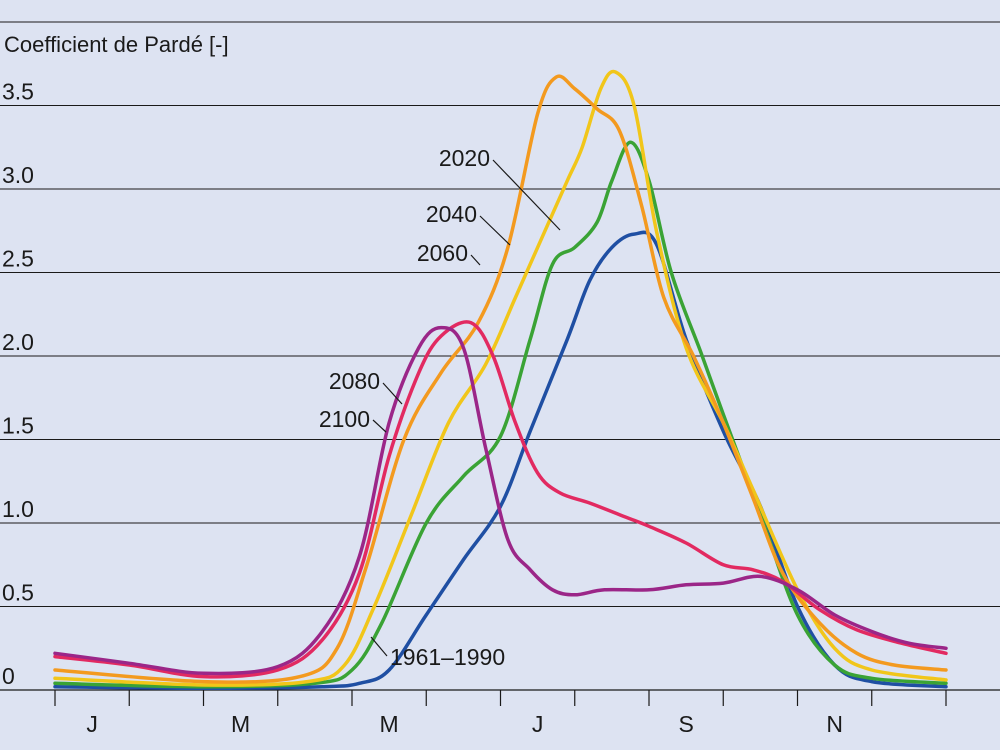 This screenshot has width=1000, height=750. What do you see at coordinates (685, 724) in the screenshot?
I see `month-label: S` at bounding box center [685, 724].